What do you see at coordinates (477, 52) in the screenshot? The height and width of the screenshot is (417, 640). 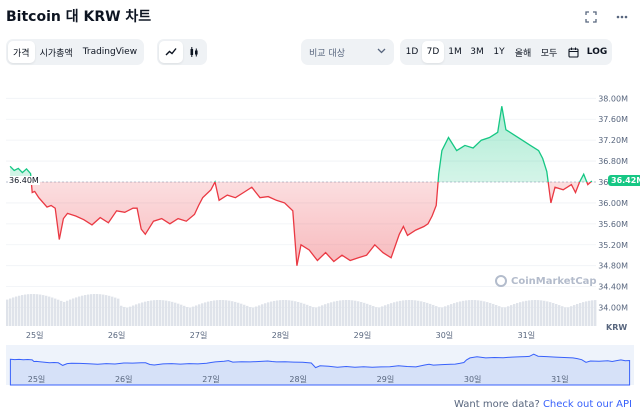 I see `range-3m: 3M` at bounding box center [477, 52].